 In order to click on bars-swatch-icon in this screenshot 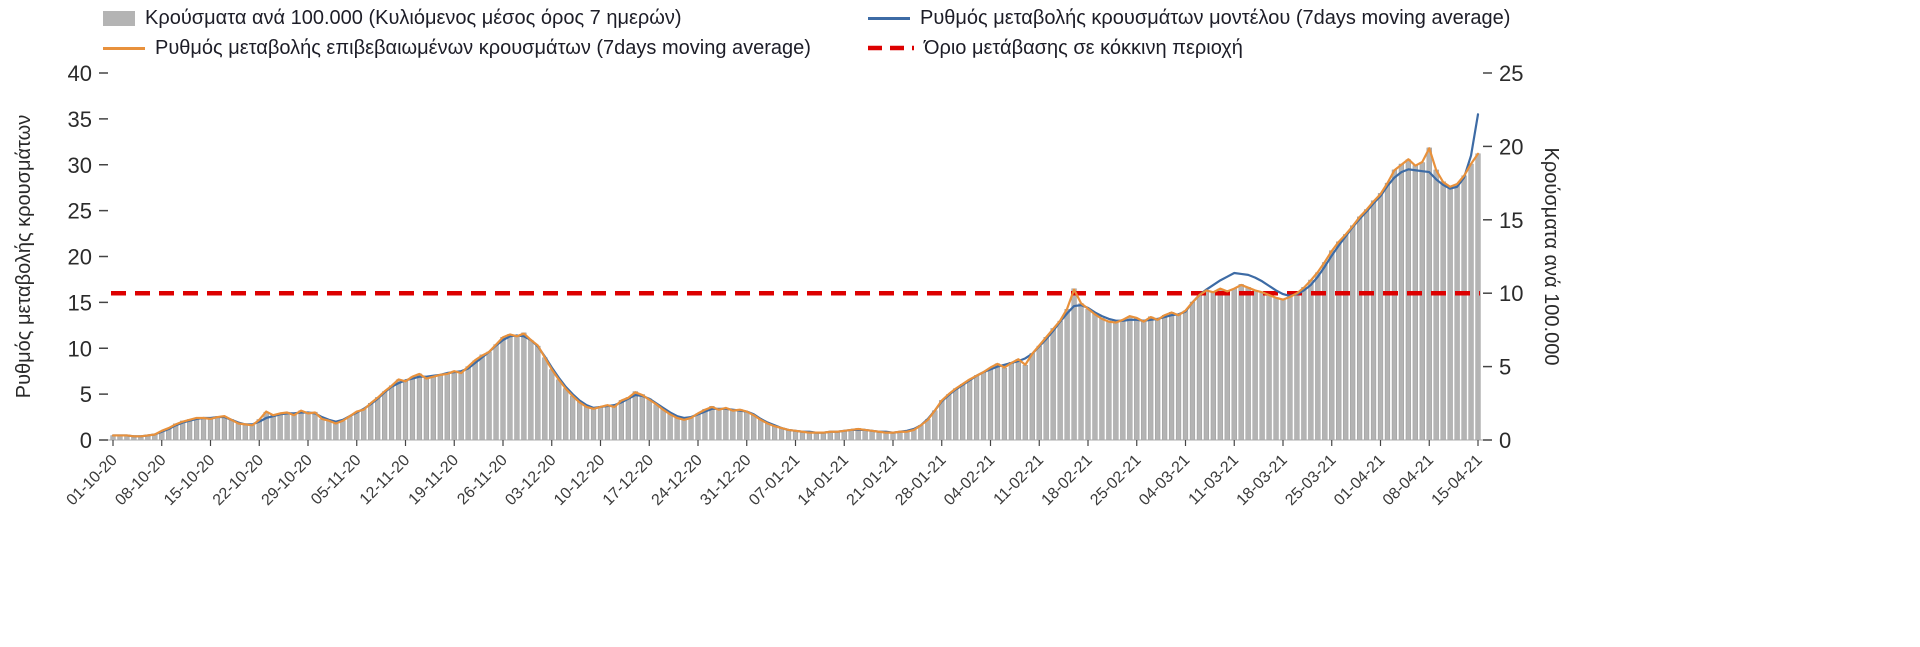, I will do `click(119, 18)`.